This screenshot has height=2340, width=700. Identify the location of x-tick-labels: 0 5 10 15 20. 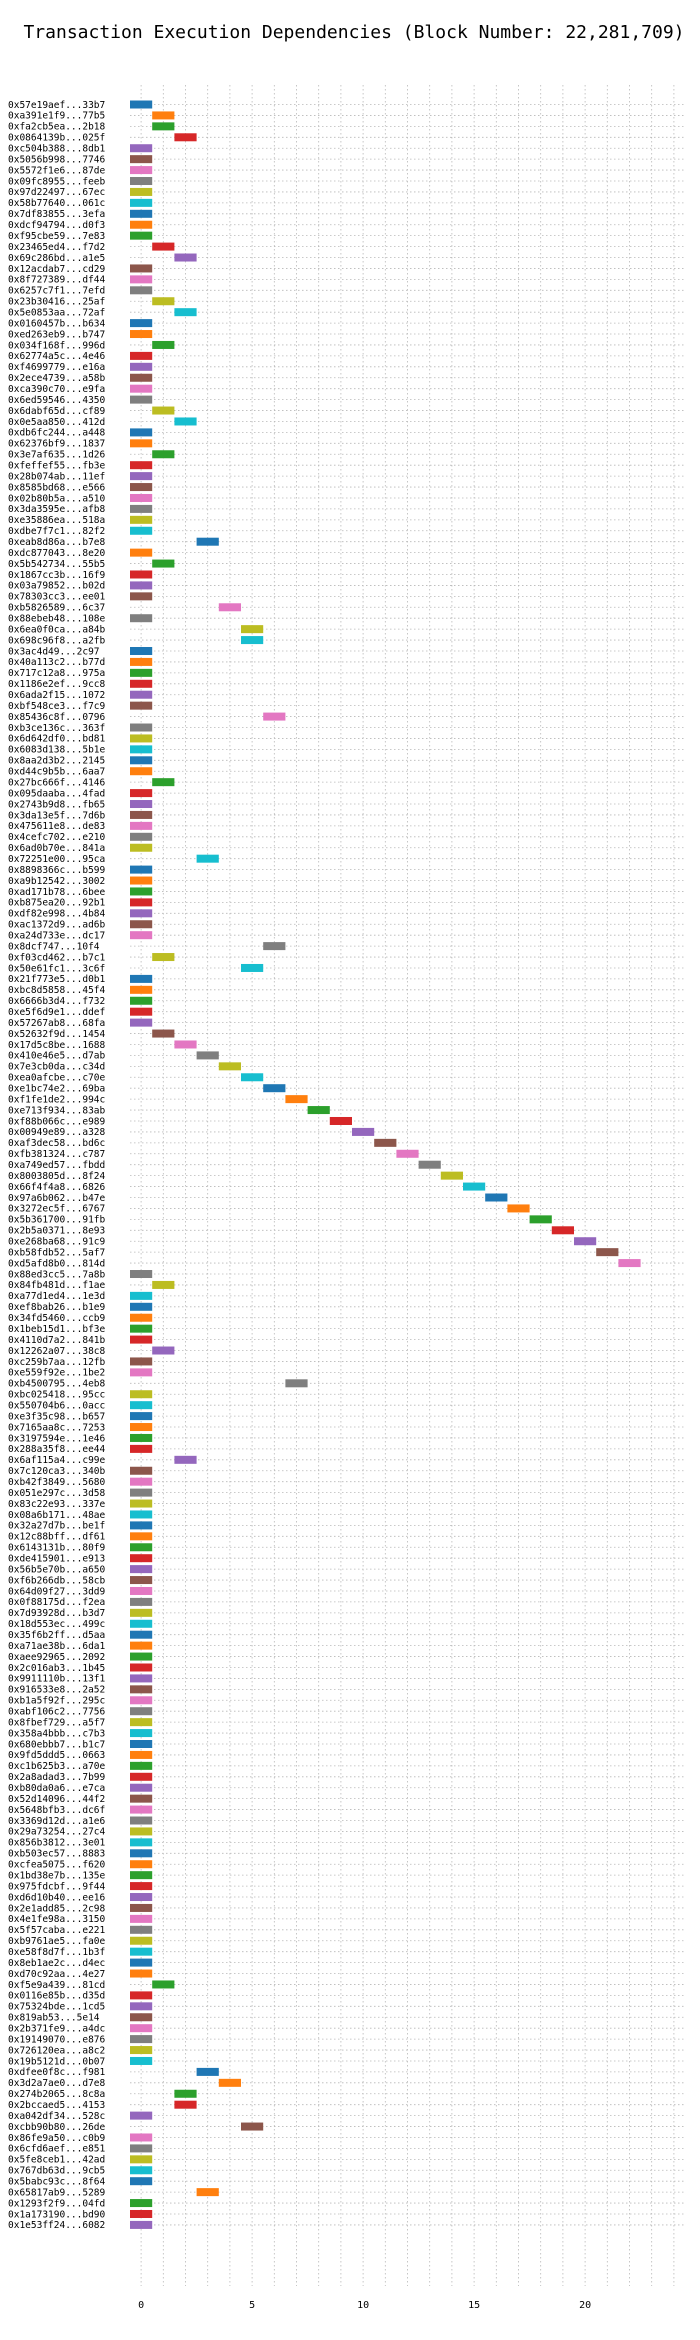
(364, 2305).